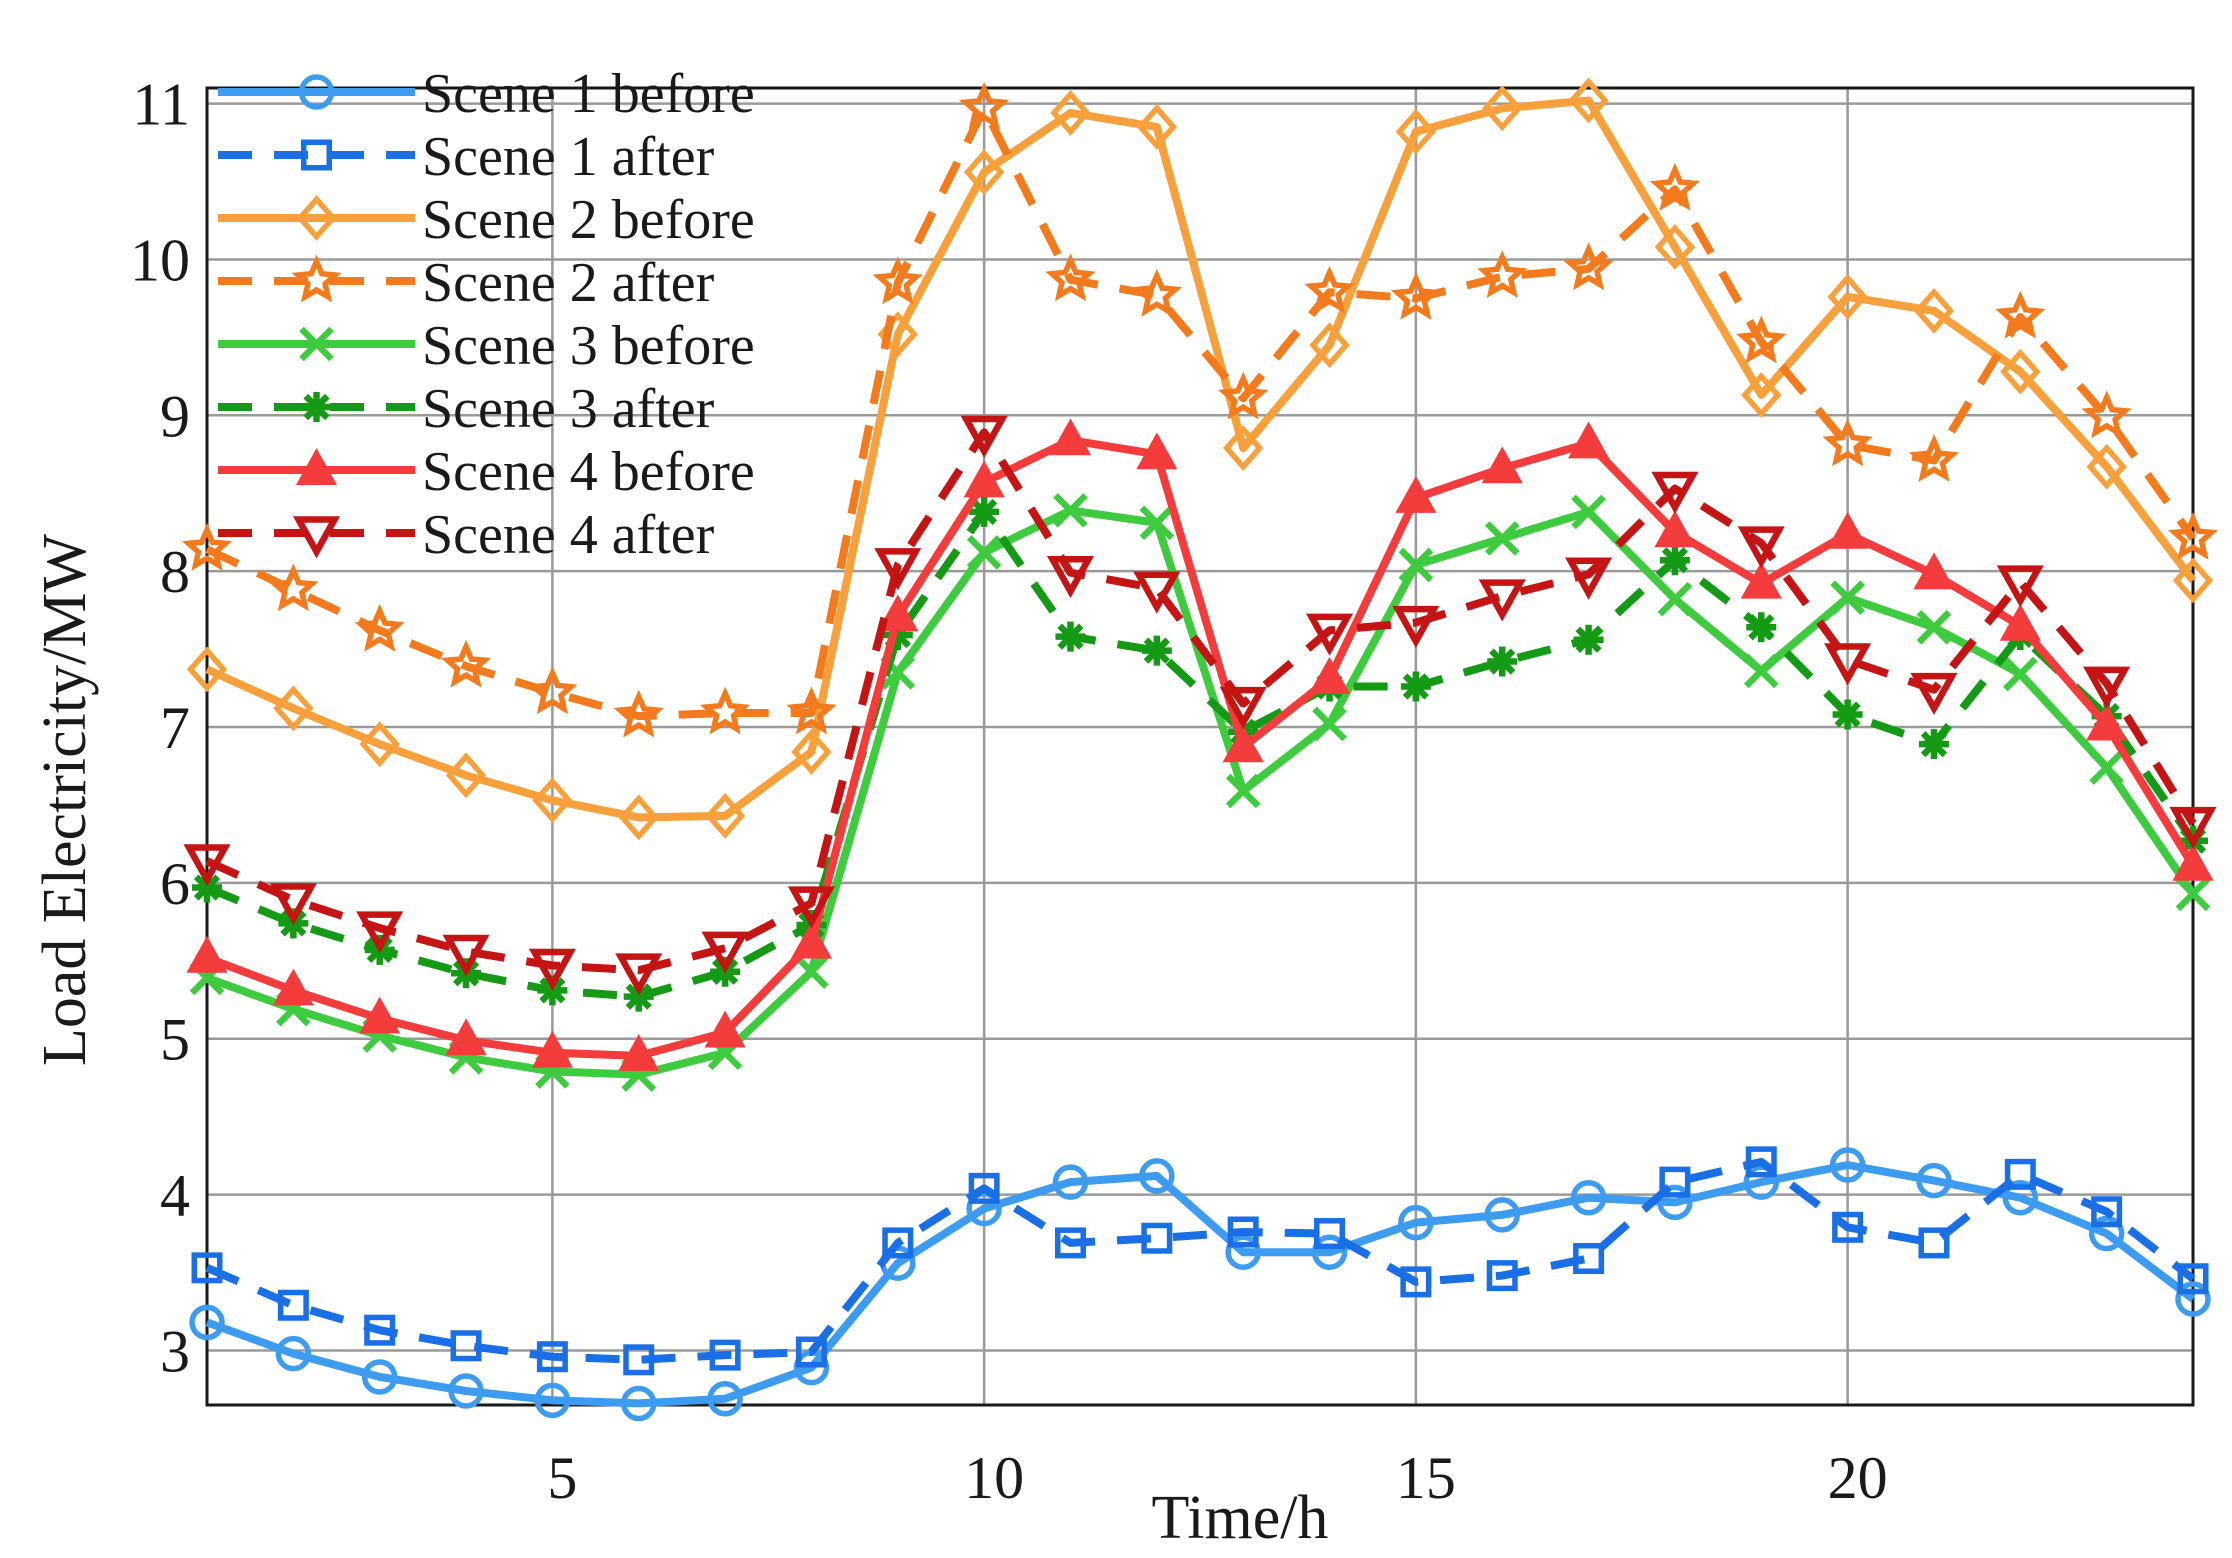  I want to click on x-tick-label: 10, so click(994, 1478).